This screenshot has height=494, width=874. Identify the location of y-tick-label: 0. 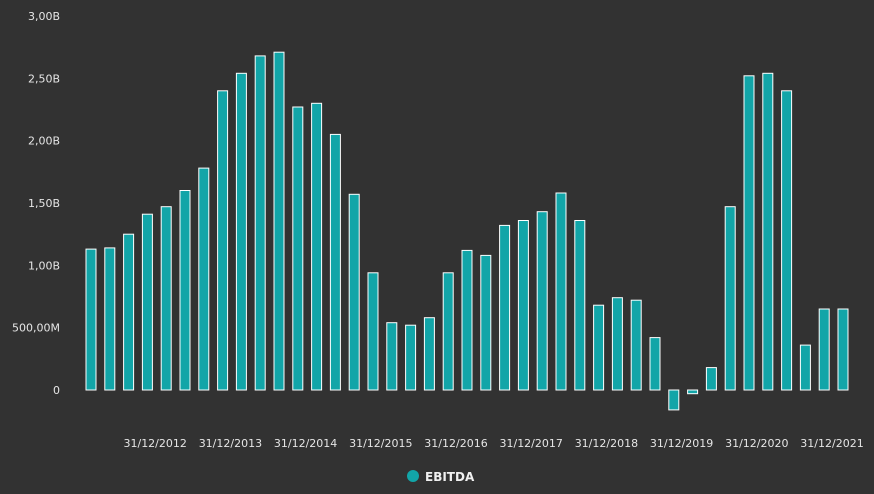
(56, 390).